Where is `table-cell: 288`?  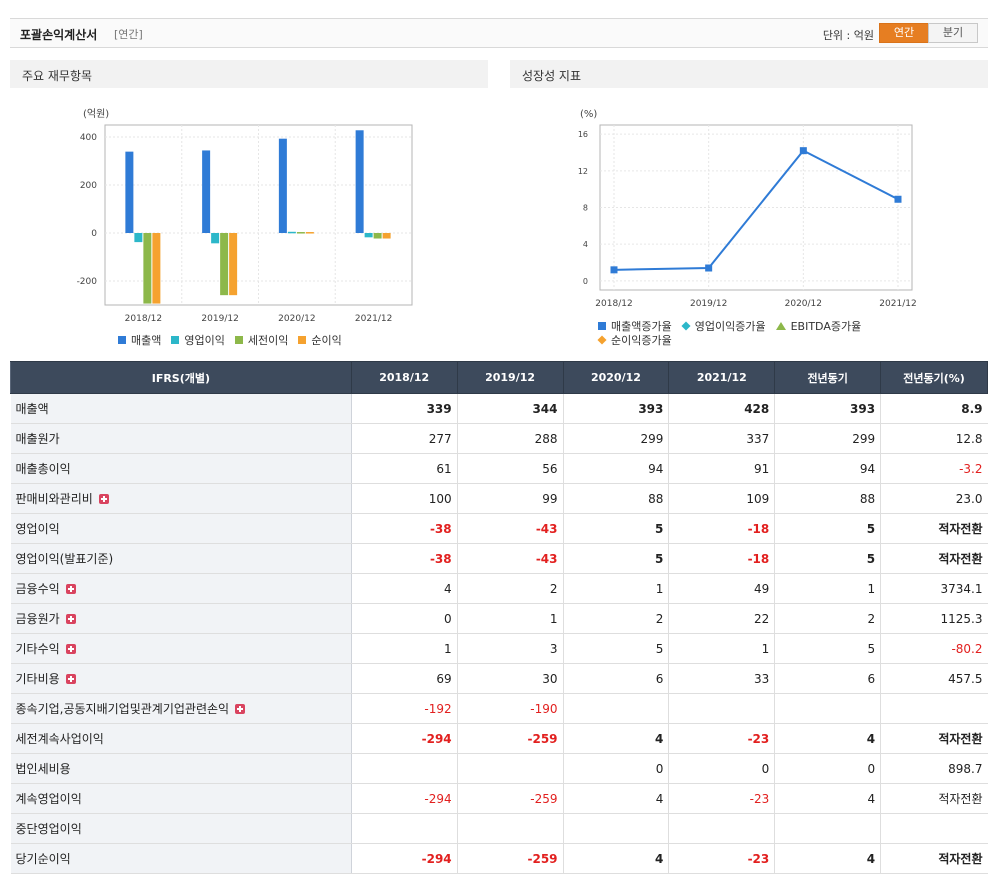 table-cell: 288 is located at coordinates (510, 438).